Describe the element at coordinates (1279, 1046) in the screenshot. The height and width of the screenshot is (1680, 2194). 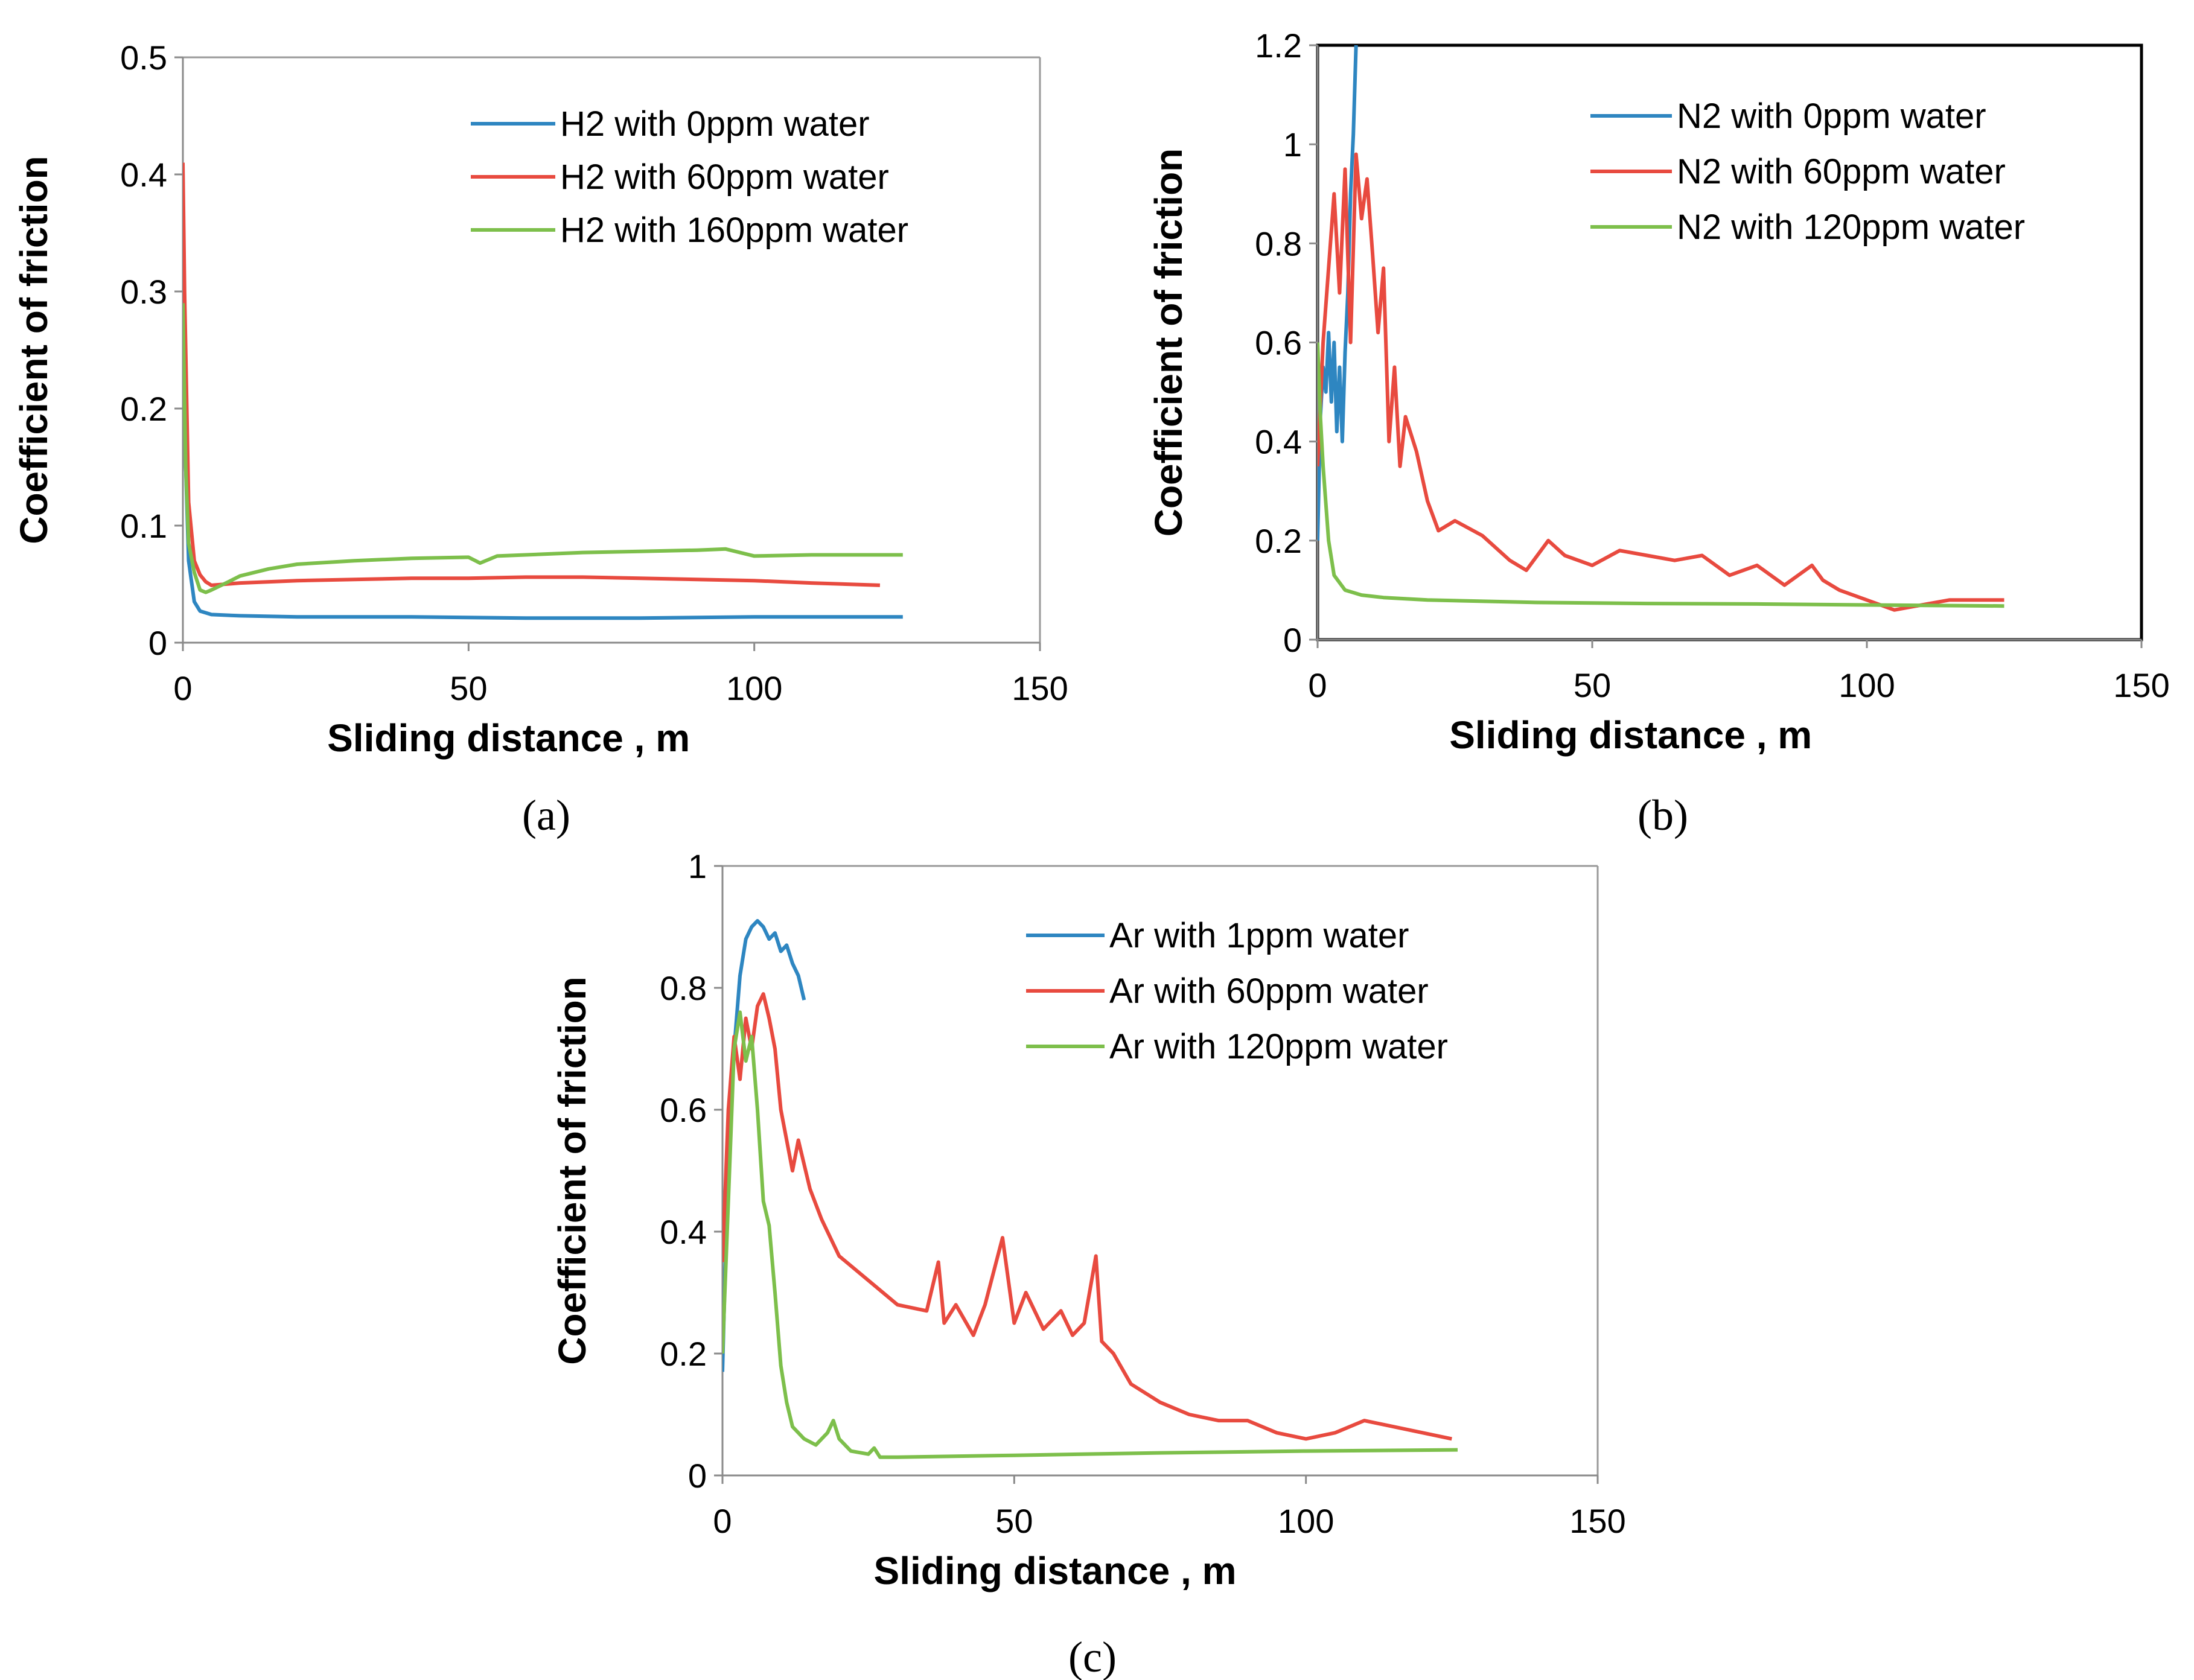
I see `legend-label-3: Ar with 120ppm water` at that location.